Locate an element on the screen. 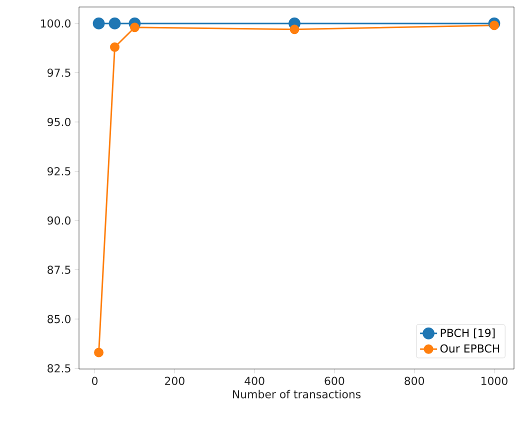 The image size is (521, 425). y-tick-label: 100.0 is located at coordinates (55, 23).